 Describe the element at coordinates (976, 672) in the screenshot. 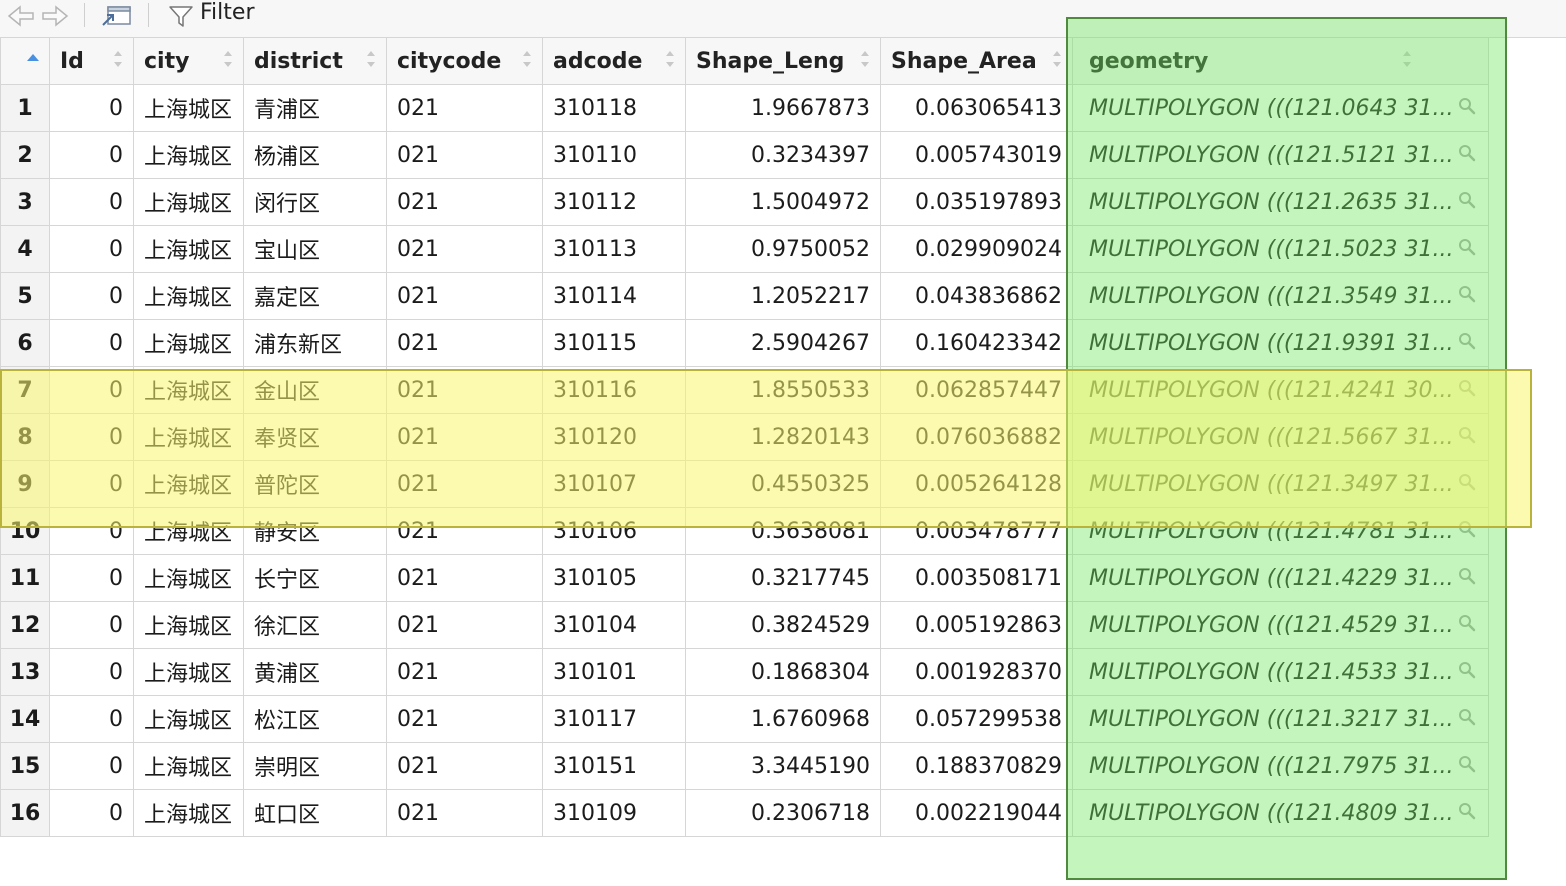

I see `cell-shape-area: 0.001928370` at that location.